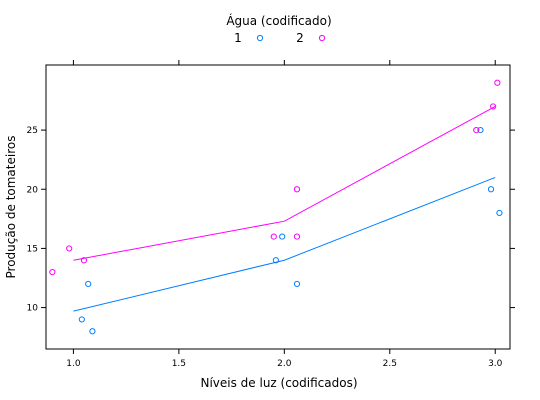 Image resolution: width=540 pixels, height=400 pixels. What do you see at coordinates (495, 364) in the screenshot?
I see `x-tick-label: 3.0` at bounding box center [495, 364].